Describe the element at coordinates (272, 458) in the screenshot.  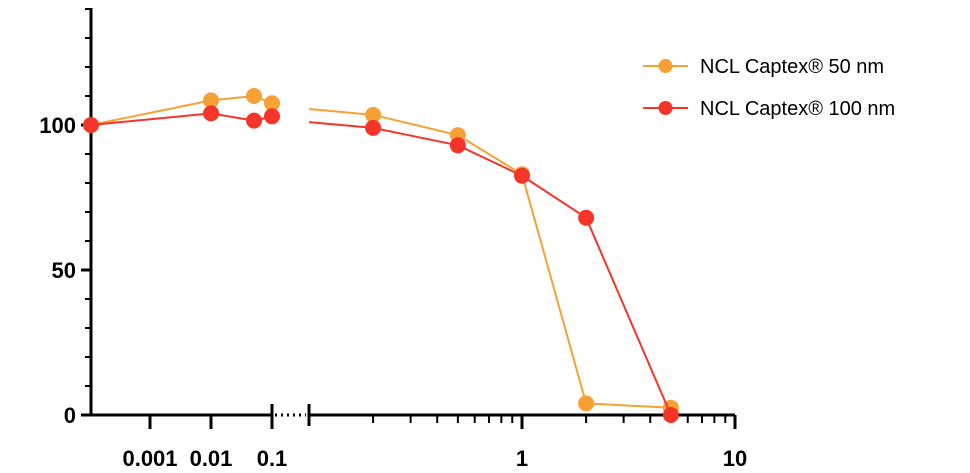
I see `x-tick-label: 0.1` at that location.